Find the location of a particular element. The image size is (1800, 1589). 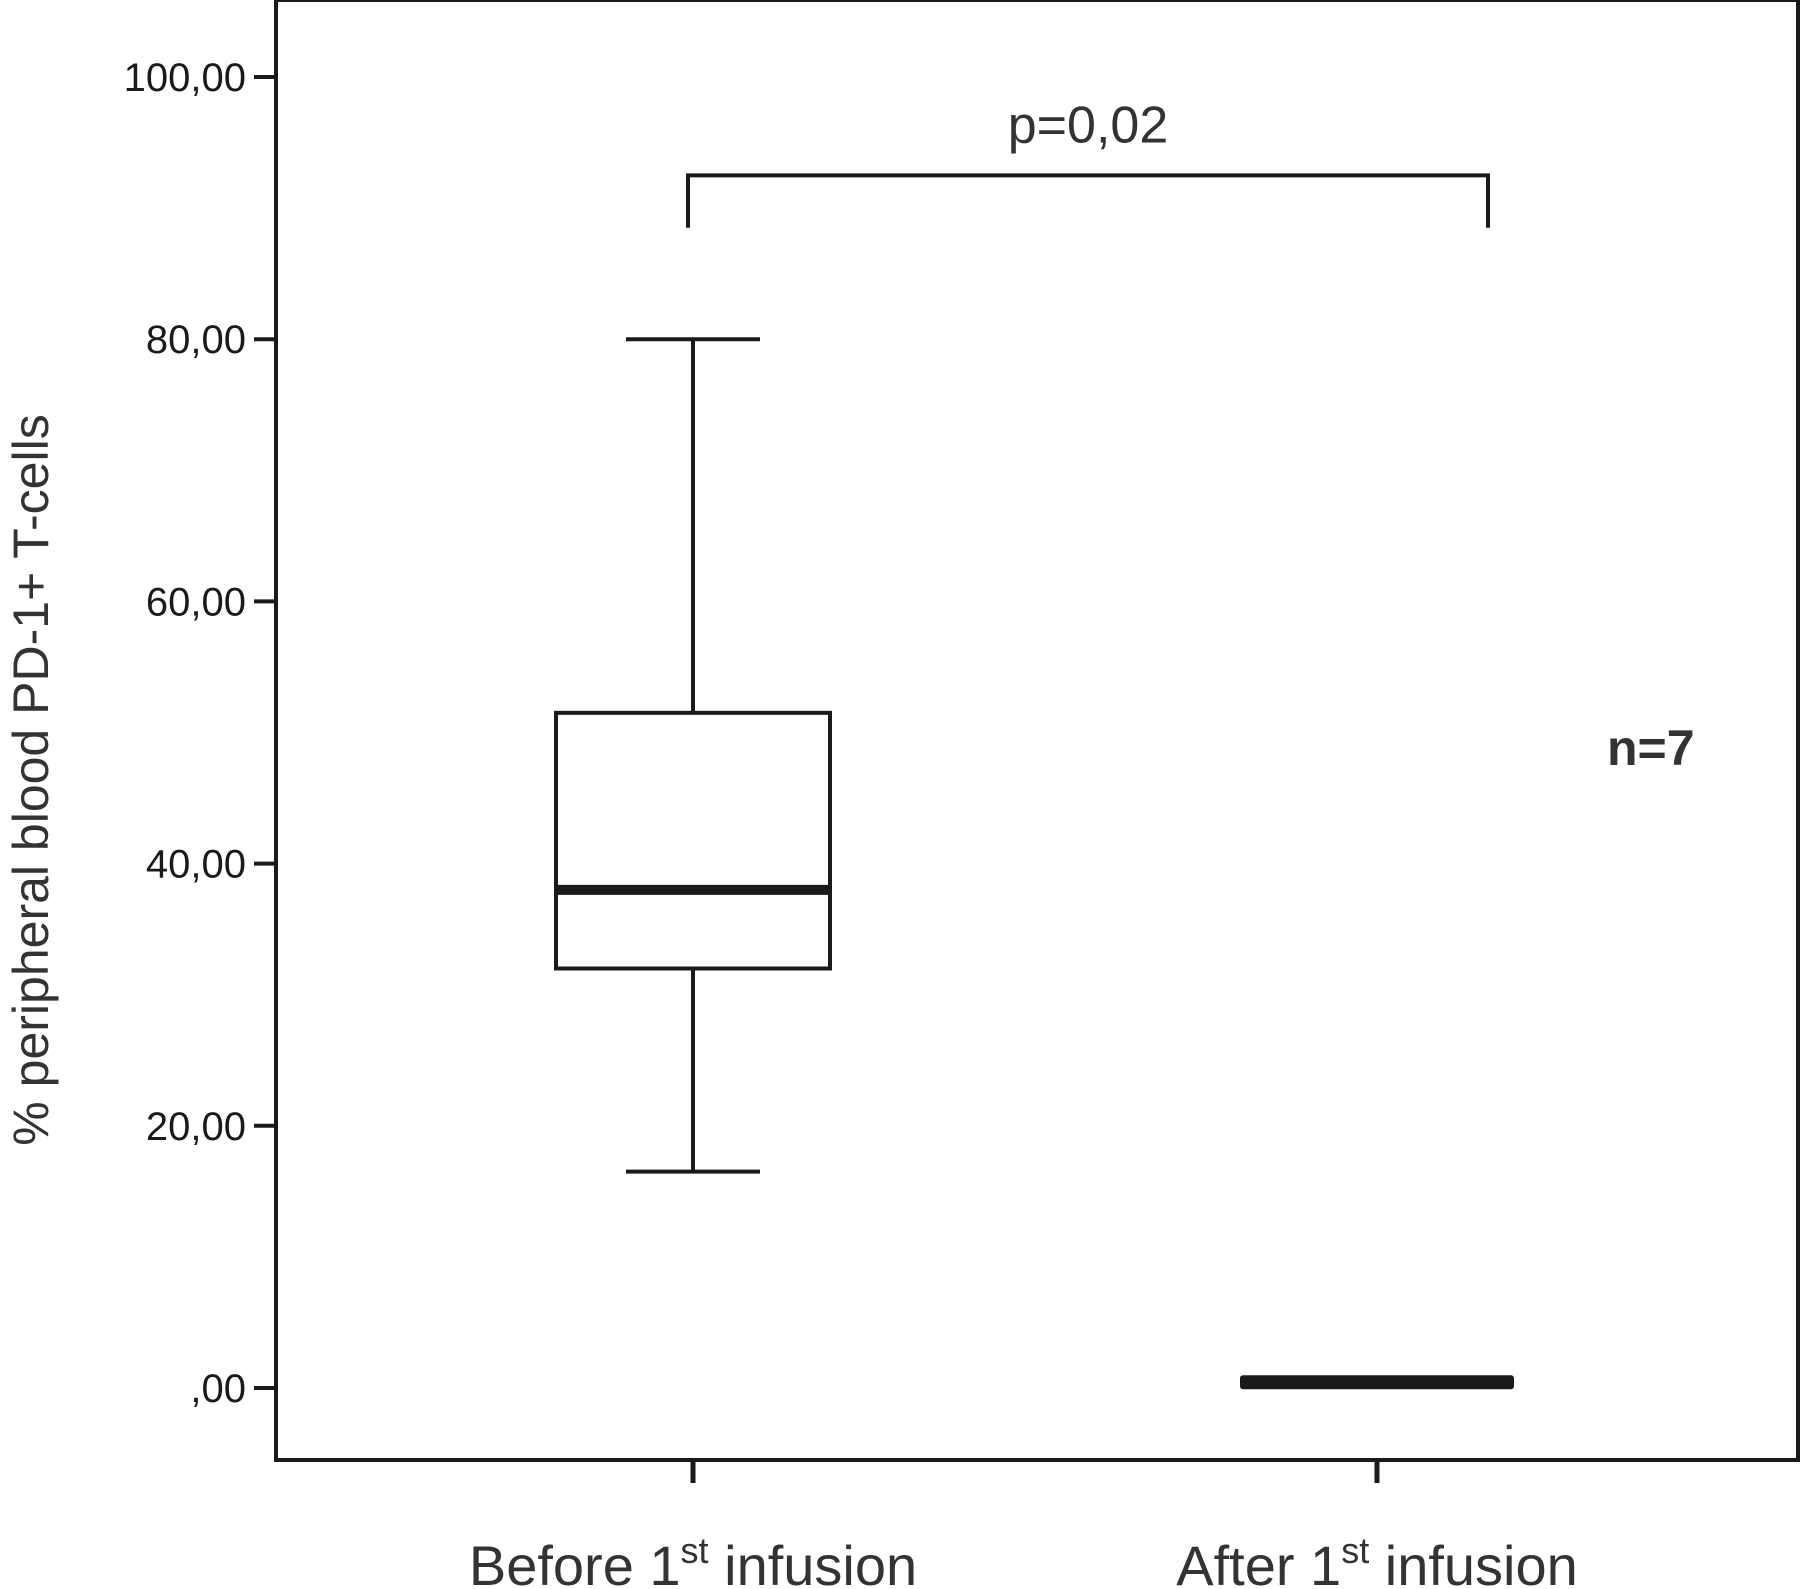

box-collapsed is located at coordinates (1377, 1382).